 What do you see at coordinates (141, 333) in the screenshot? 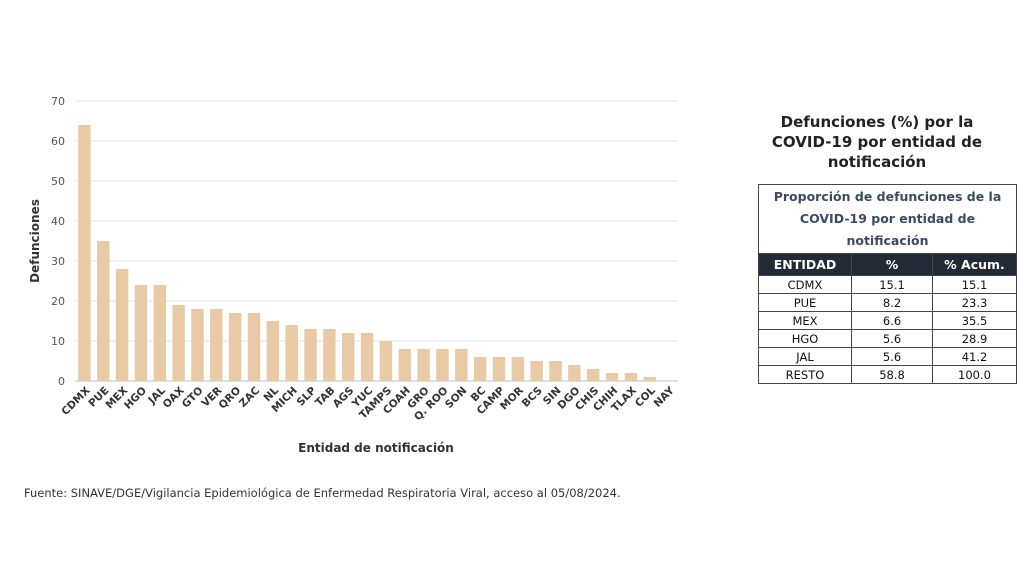
I see `bar-hgo` at bounding box center [141, 333].